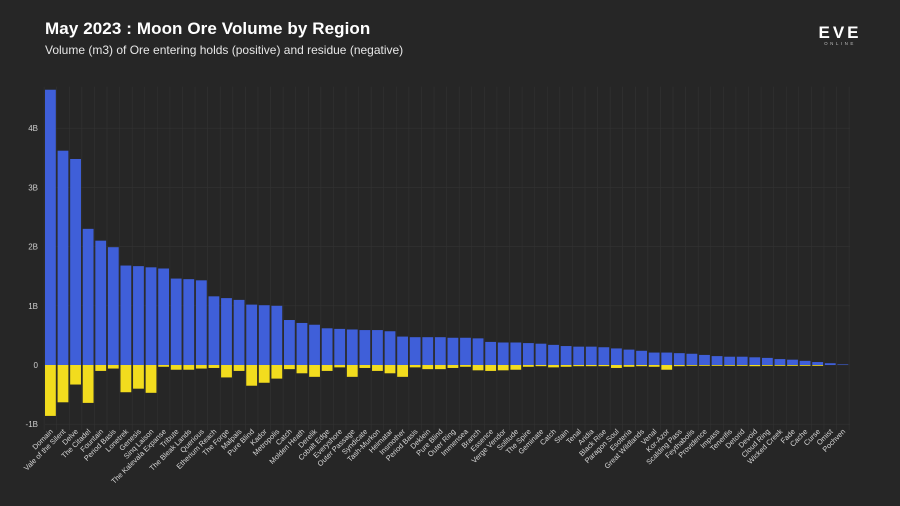 This screenshot has width=900, height=506. What do you see at coordinates (33, 306) in the screenshot?
I see `y-tick-label: 1B` at bounding box center [33, 306].